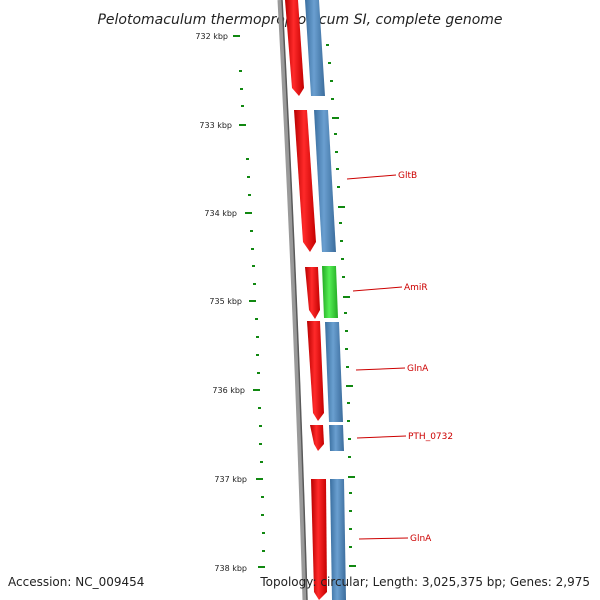 The height and width of the screenshot is (600, 600). What do you see at coordinates (325, 181) in the screenshot?
I see `reverse-cds-gltb` at bounding box center [325, 181].